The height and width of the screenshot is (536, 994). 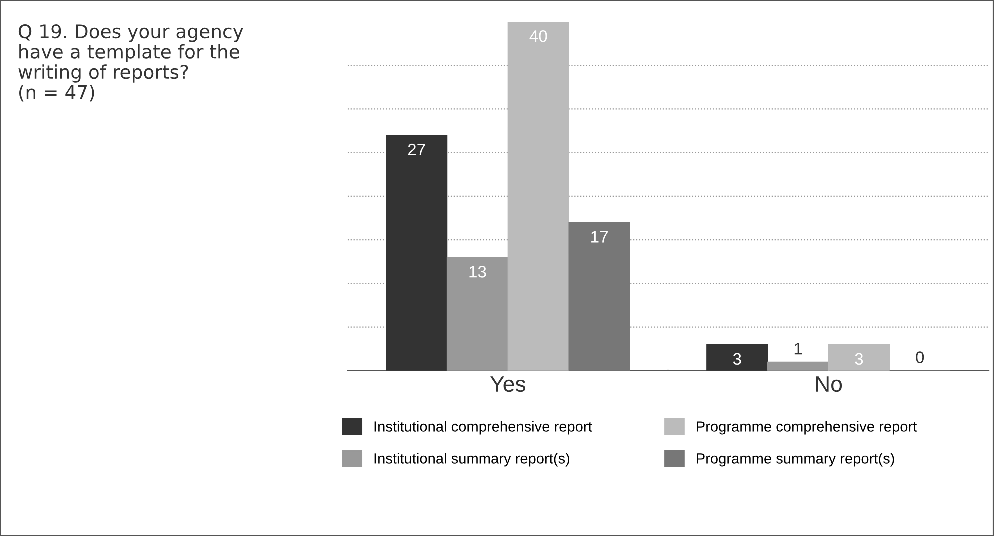 What do you see at coordinates (807, 428) in the screenshot?
I see `legend-label: Programme comprehensive report` at bounding box center [807, 428].